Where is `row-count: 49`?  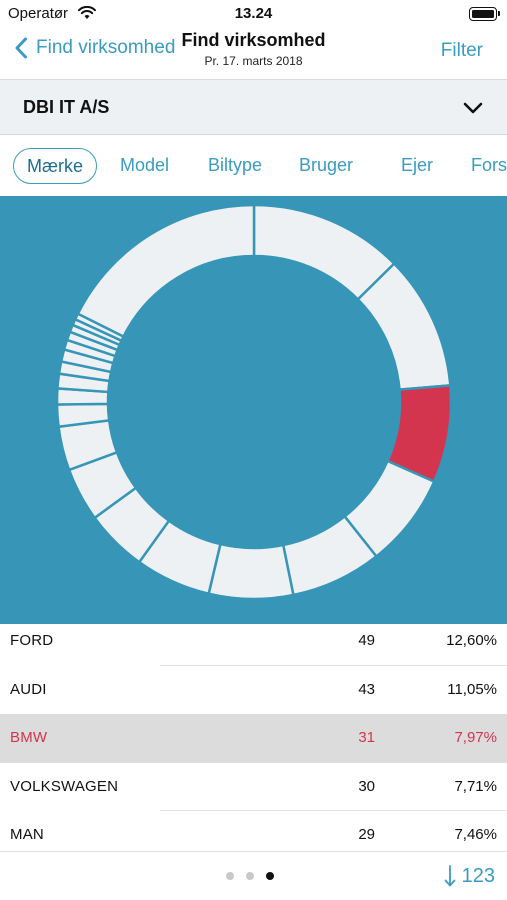
row-count: 49 is located at coordinates (366, 640).